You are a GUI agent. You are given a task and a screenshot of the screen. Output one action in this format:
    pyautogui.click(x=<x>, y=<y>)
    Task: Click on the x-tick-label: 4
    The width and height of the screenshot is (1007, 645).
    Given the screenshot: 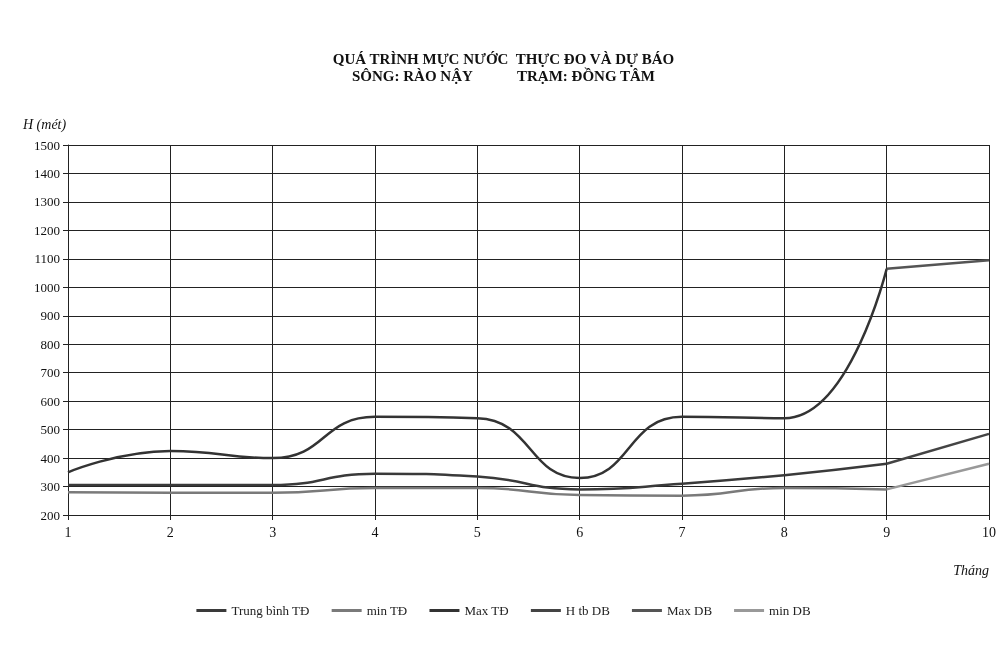 What is the action you would take?
    pyautogui.click(x=375, y=532)
    